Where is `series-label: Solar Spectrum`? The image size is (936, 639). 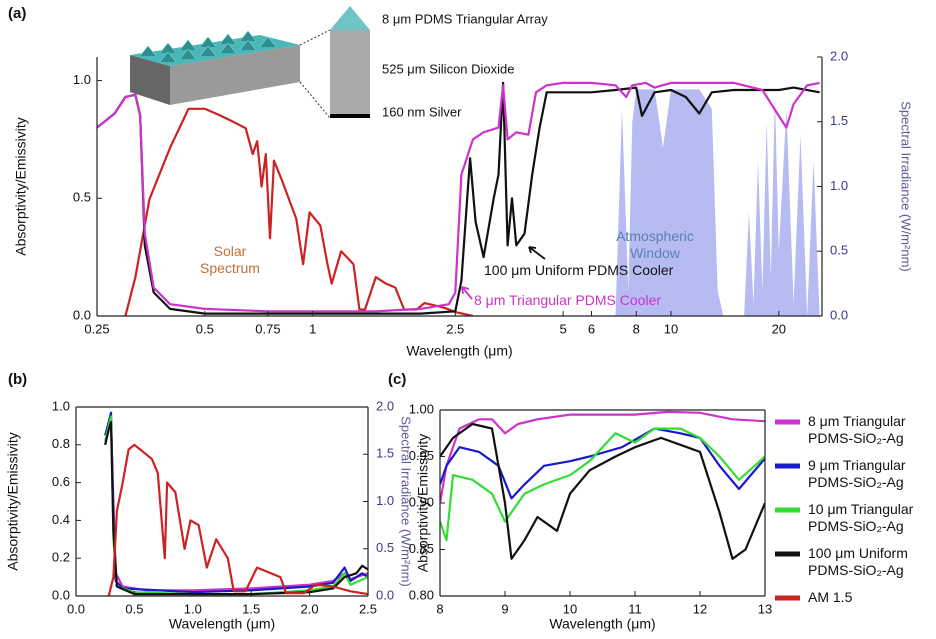
series-label: Solar Spectrum is located at coordinates (230, 259).